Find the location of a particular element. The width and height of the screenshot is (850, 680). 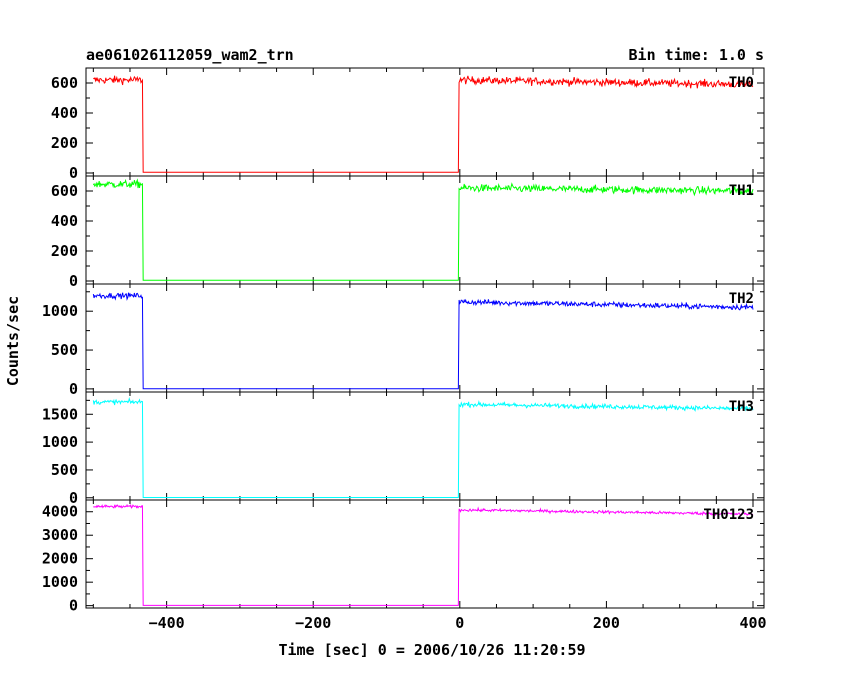

series-line-th0 is located at coordinates (423, 124).